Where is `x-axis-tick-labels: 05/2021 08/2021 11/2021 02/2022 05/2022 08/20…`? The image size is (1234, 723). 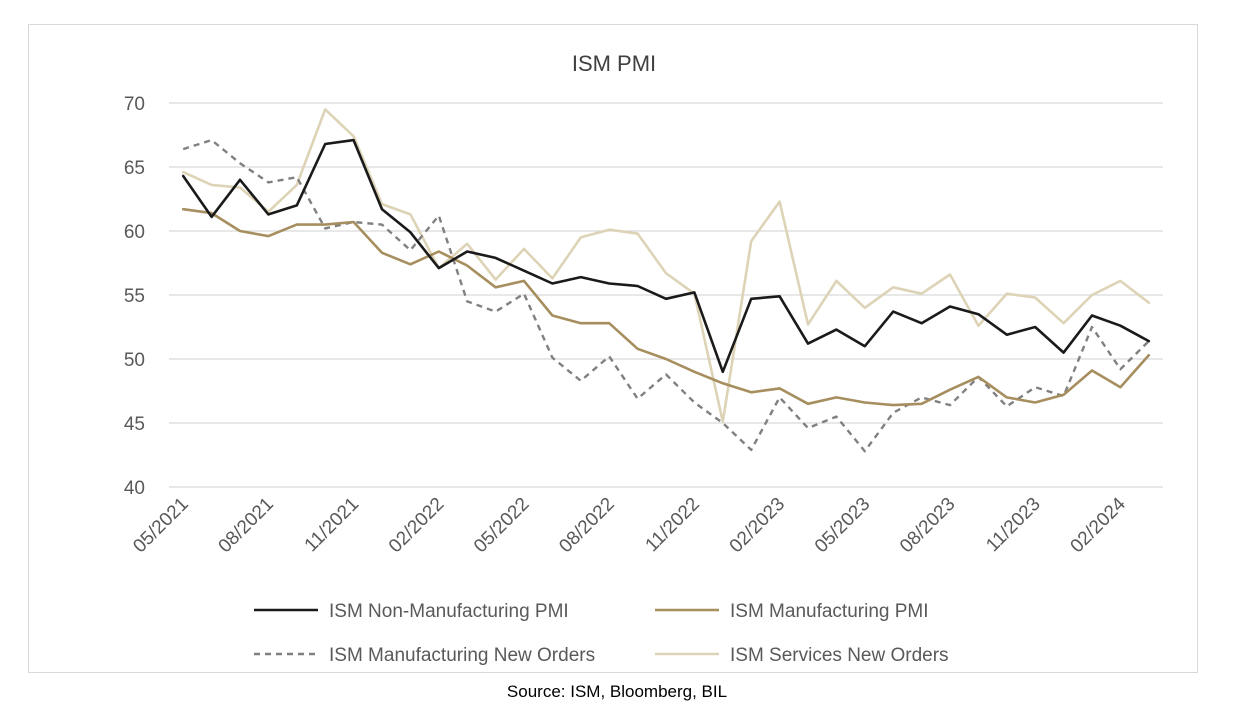 x-axis-tick-labels: 05/2021 08/2021 11/2021 02/2022 05/2022 08/20… is located at coordinates (629, 525).